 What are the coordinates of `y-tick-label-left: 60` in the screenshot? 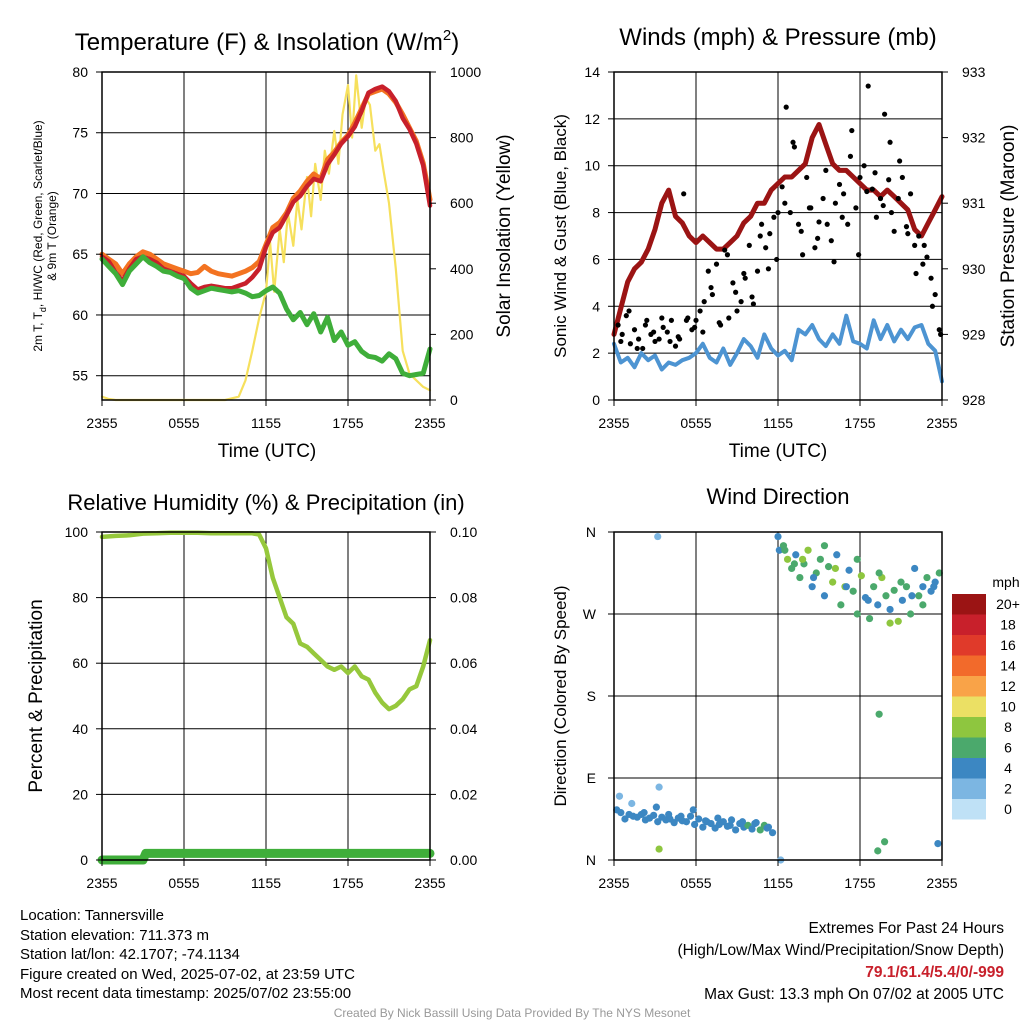 It's located at (80, 663).